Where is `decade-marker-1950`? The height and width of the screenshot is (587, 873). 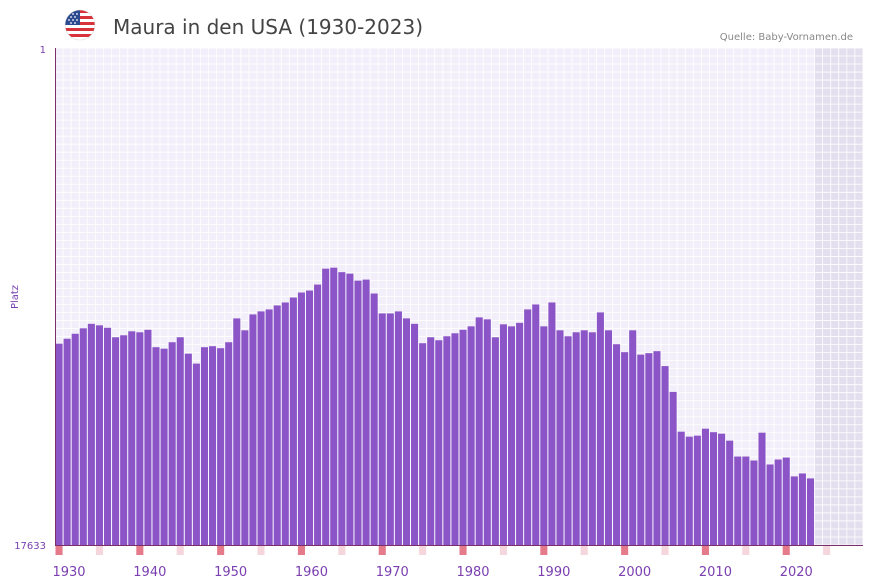 decade-marker-1950 is located at coordinates (221, 550).